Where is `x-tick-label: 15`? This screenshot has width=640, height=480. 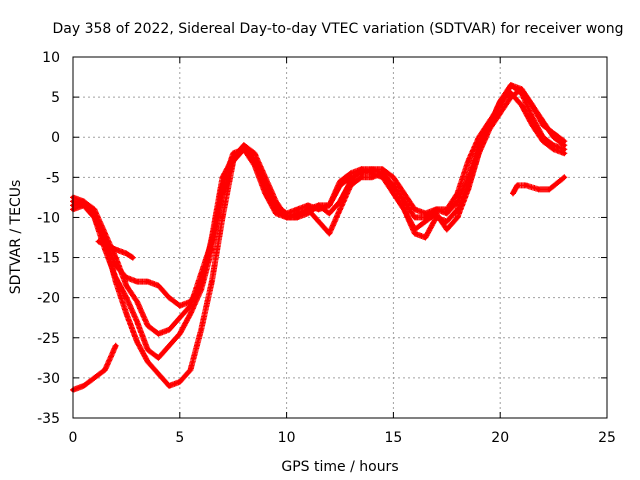 x-tick-label: 15 is located at coordinates (393, 438).